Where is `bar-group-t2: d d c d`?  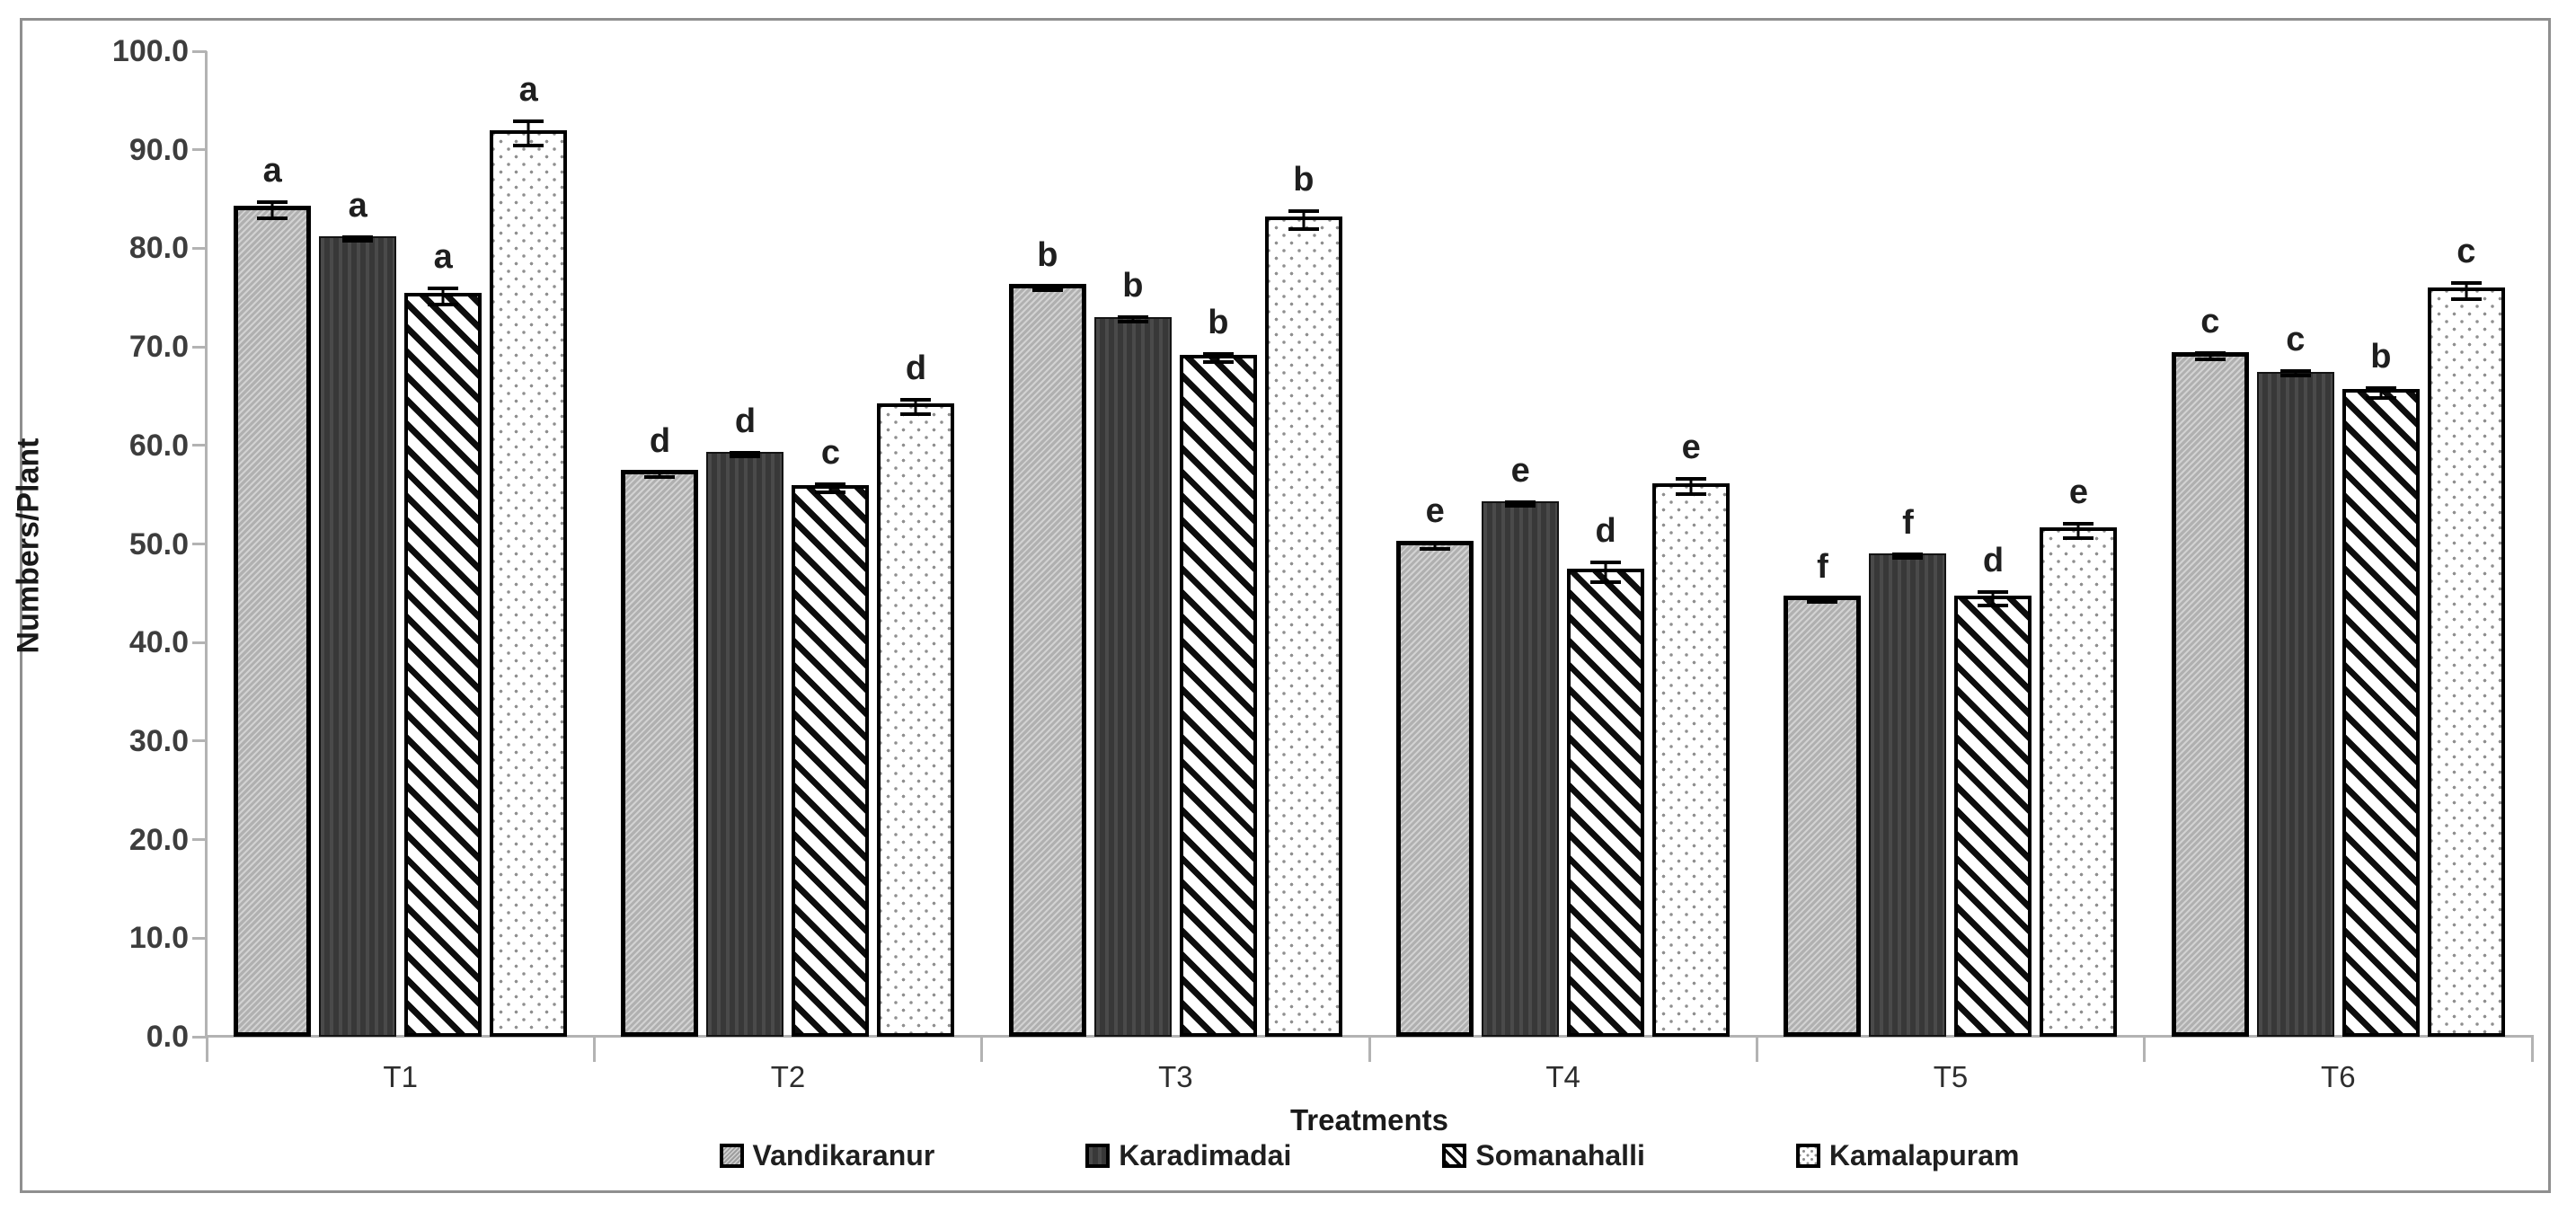
bar-group-t2: d d c d is located at coordinates (787, 544).